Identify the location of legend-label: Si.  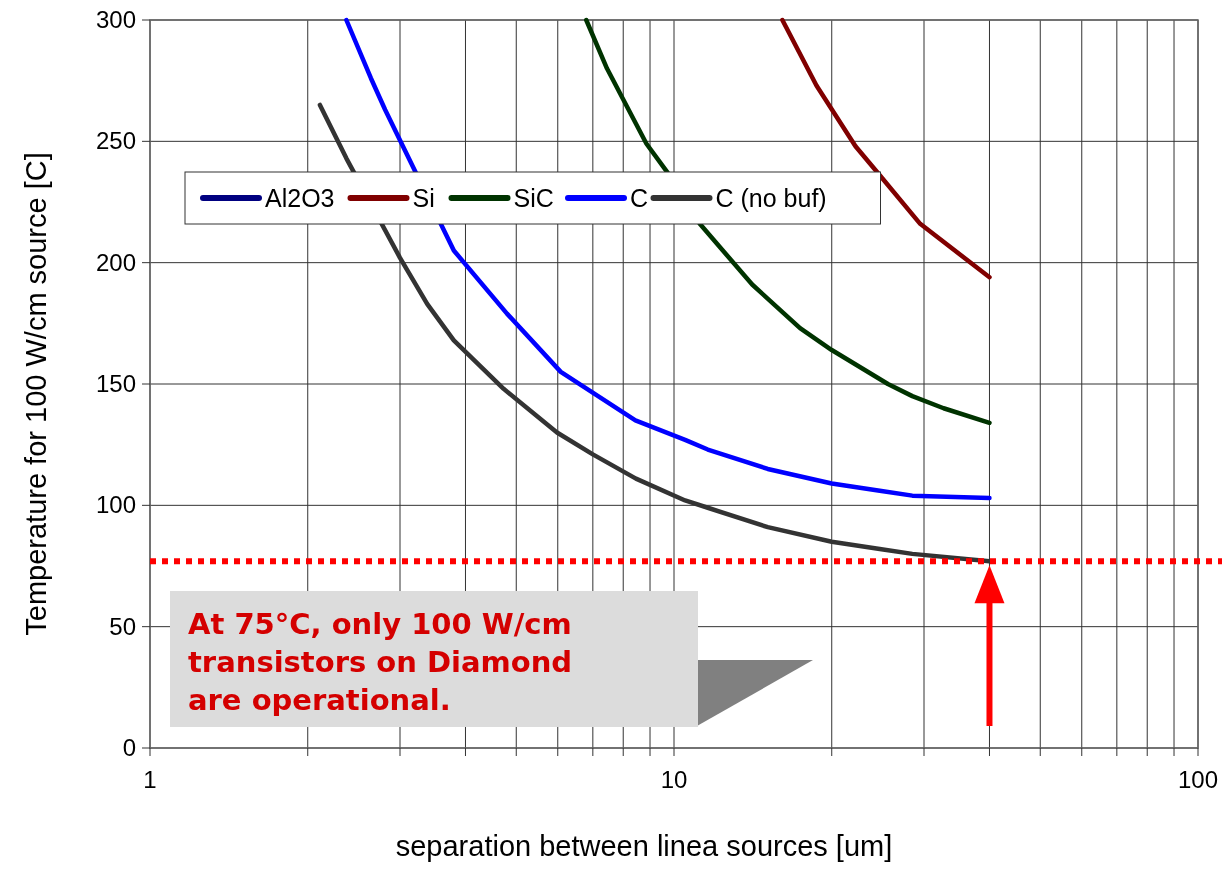
(423, 198).